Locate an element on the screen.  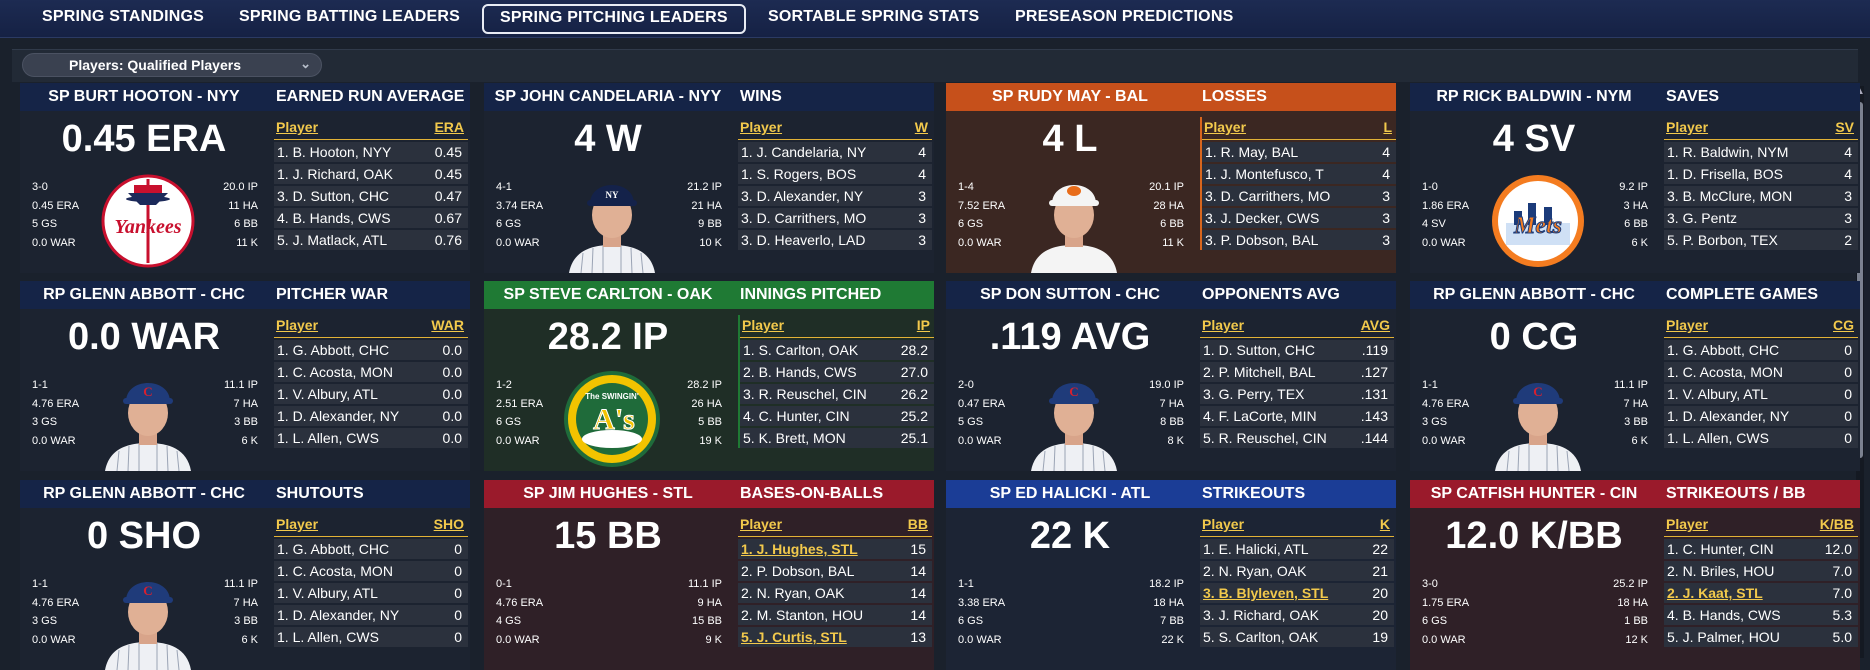
row-player-link: 3. B. McClure, MON is located at coordinates (1730, 196).